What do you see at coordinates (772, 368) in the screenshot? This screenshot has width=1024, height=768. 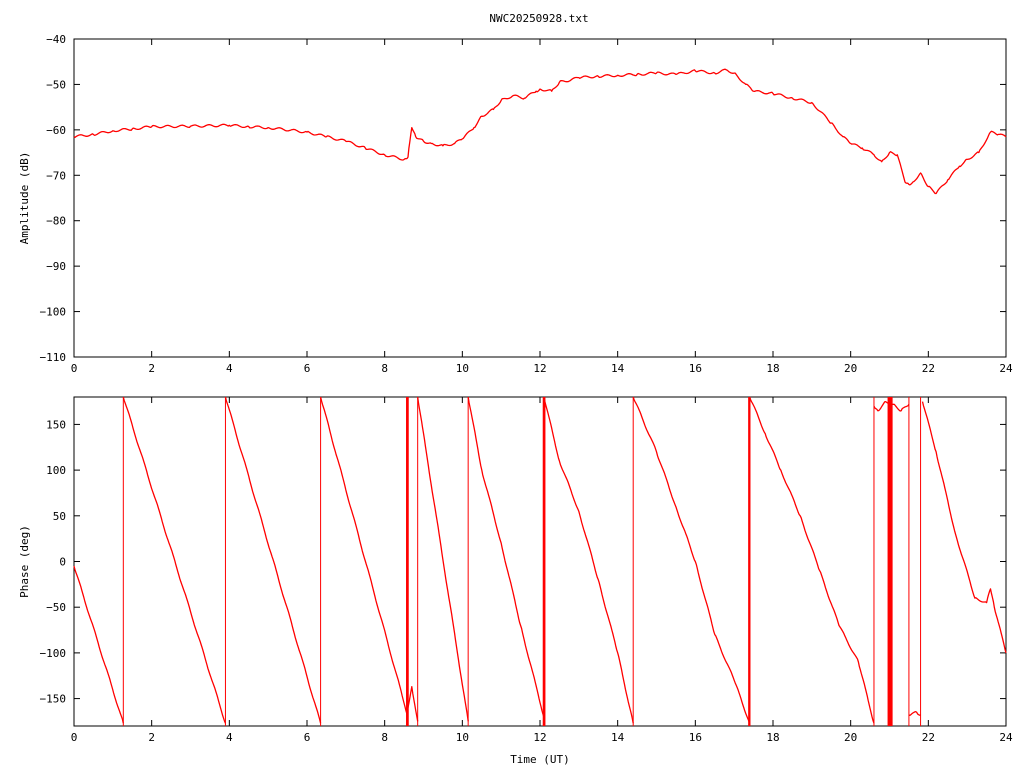 I see `amplitude-x-tick-label: 18` at bounding box center [772, 368].